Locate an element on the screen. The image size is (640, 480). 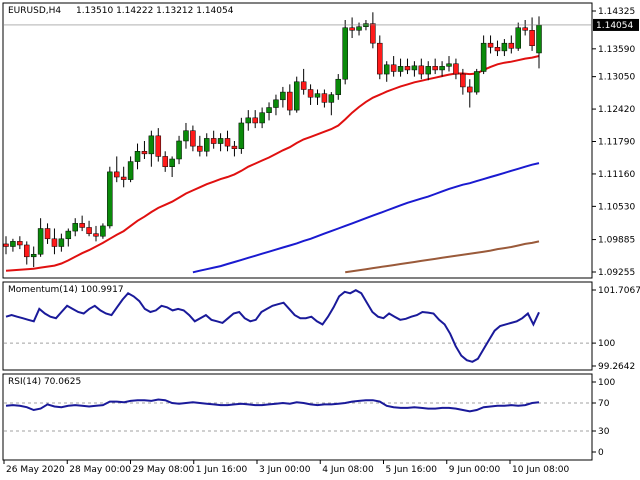
time-tick-label: 10 Jun 08:00 is located at coordinates (540, 470).